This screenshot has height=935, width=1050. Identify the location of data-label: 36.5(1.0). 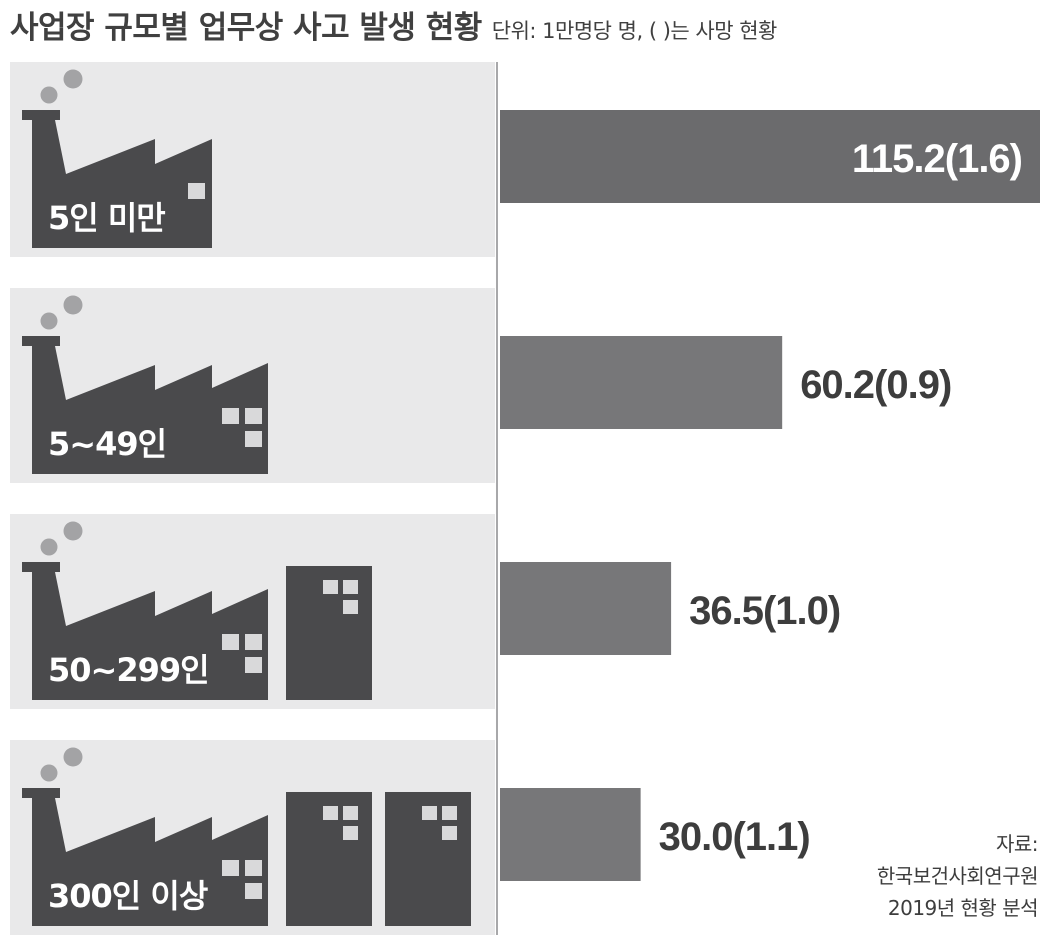
(764, 611).